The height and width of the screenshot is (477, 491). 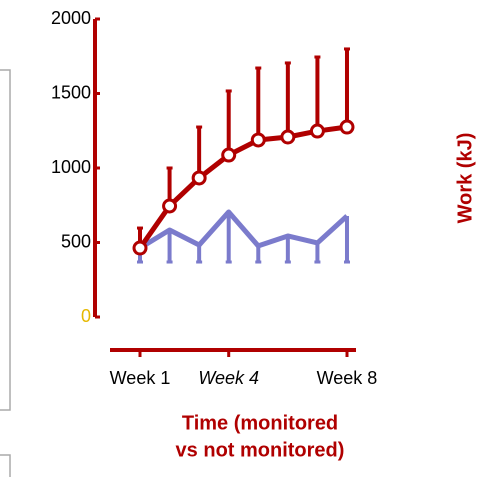 What do you see at coordinates (347, 378) in the screenshot?
I see `x-tick-label: Week 8` at bounding box center [347, 378].